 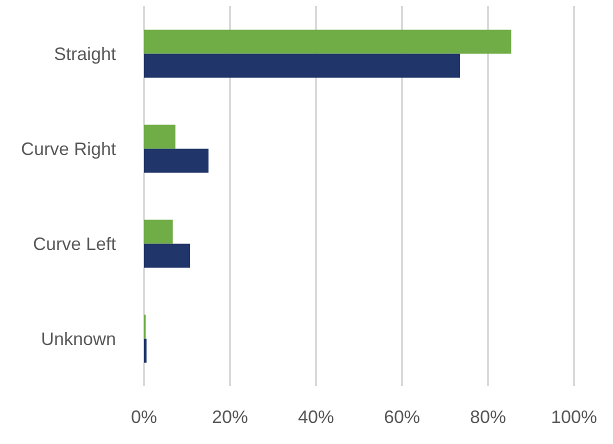 What do you see at coordinates (144, 416) in the screenshot?
I see `x-tick-label: 0%` at bounding box center [144, 416].